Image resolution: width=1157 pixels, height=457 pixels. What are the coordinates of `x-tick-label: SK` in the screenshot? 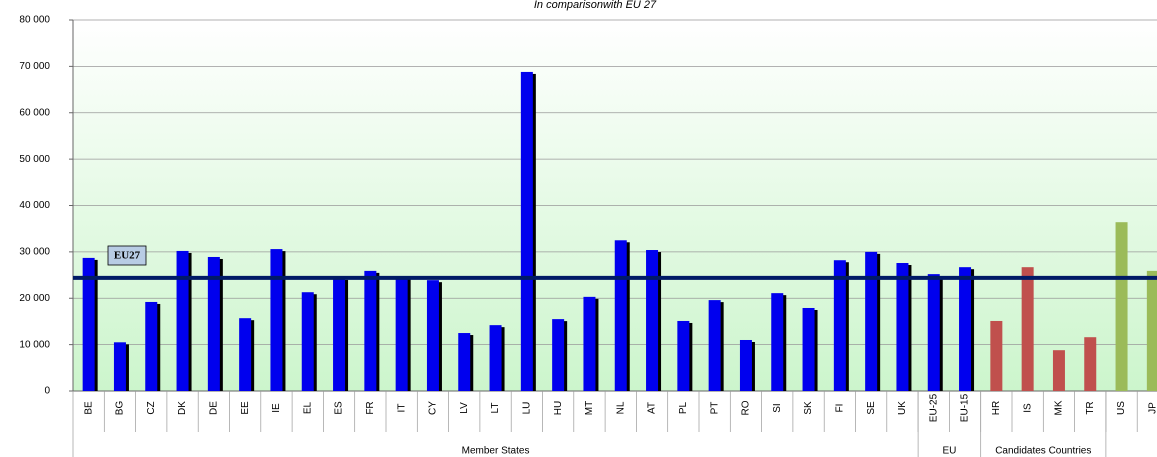 It's located at (808, 408).